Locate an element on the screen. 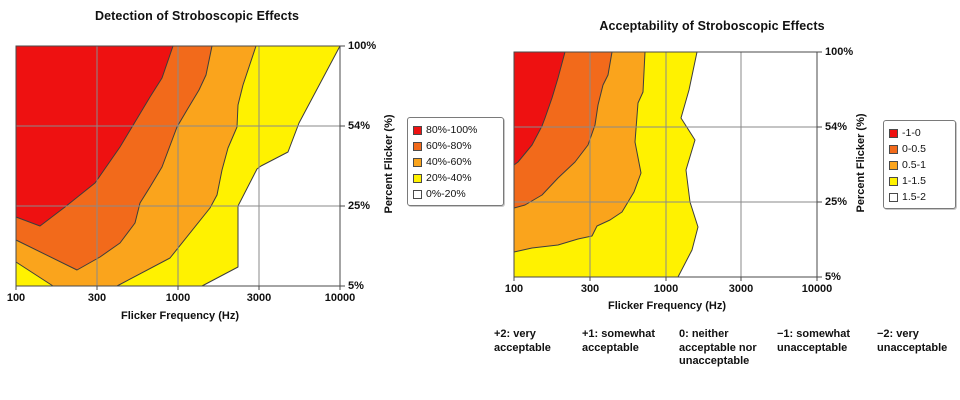  legend-item: 60%-80% is located at coordinates (455, 146).